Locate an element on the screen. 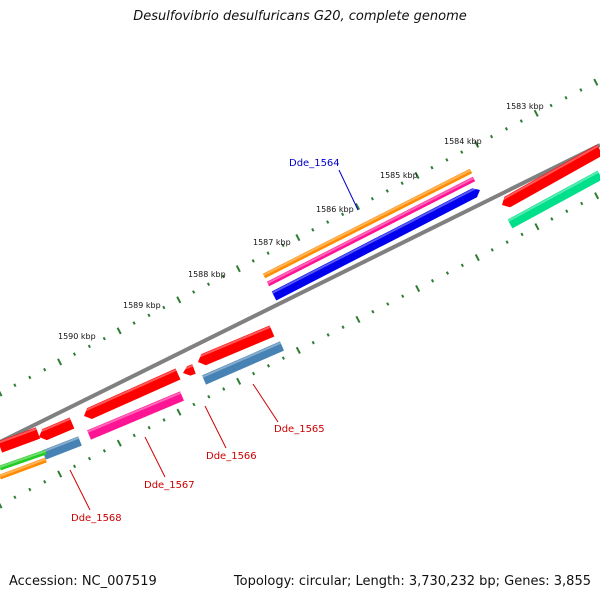  tick-label: 1584 kbp is located at coordinates (463, 141).